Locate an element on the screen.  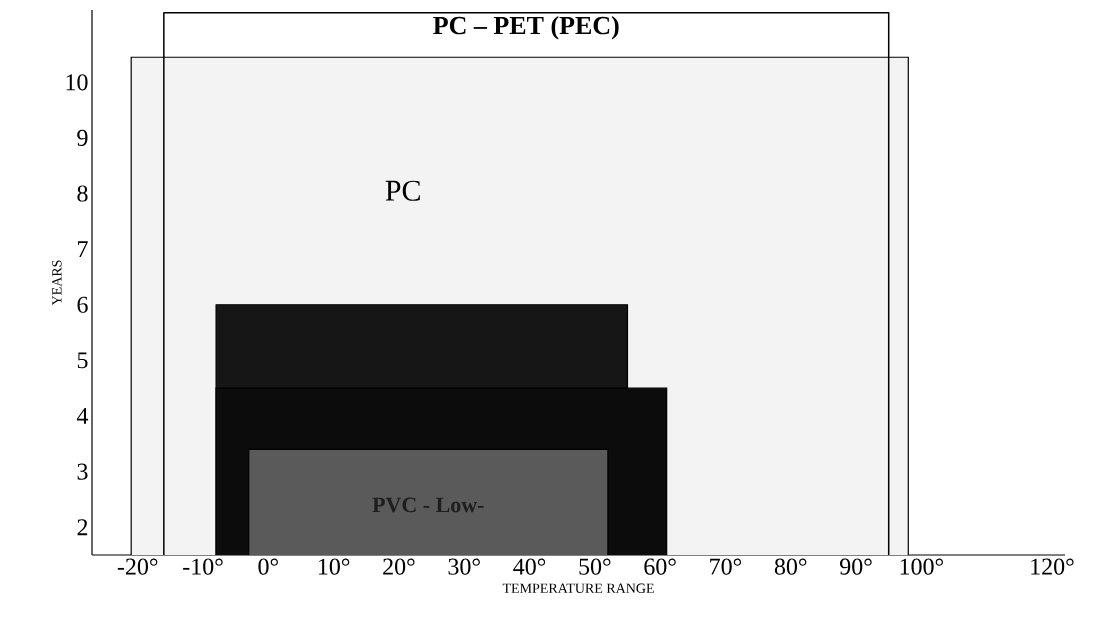
x-tick-label: -20° is located at coordinates (137, 566).